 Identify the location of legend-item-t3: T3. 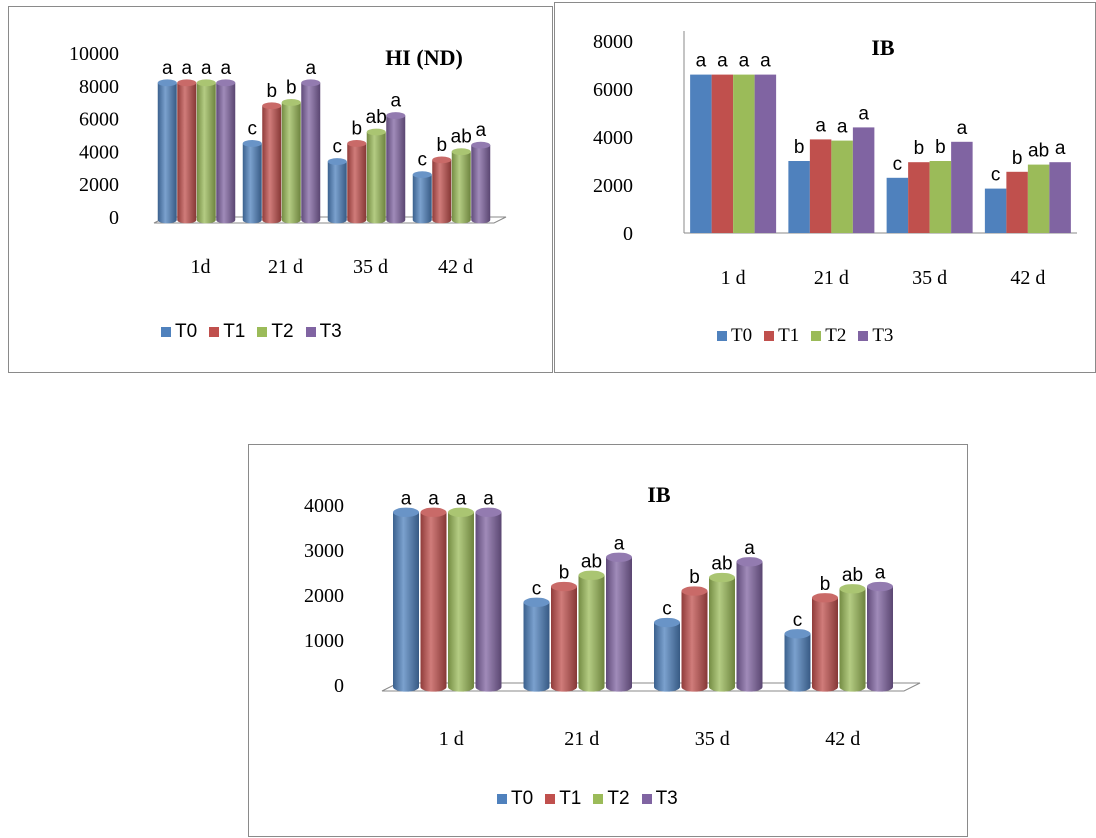
(323, 332).